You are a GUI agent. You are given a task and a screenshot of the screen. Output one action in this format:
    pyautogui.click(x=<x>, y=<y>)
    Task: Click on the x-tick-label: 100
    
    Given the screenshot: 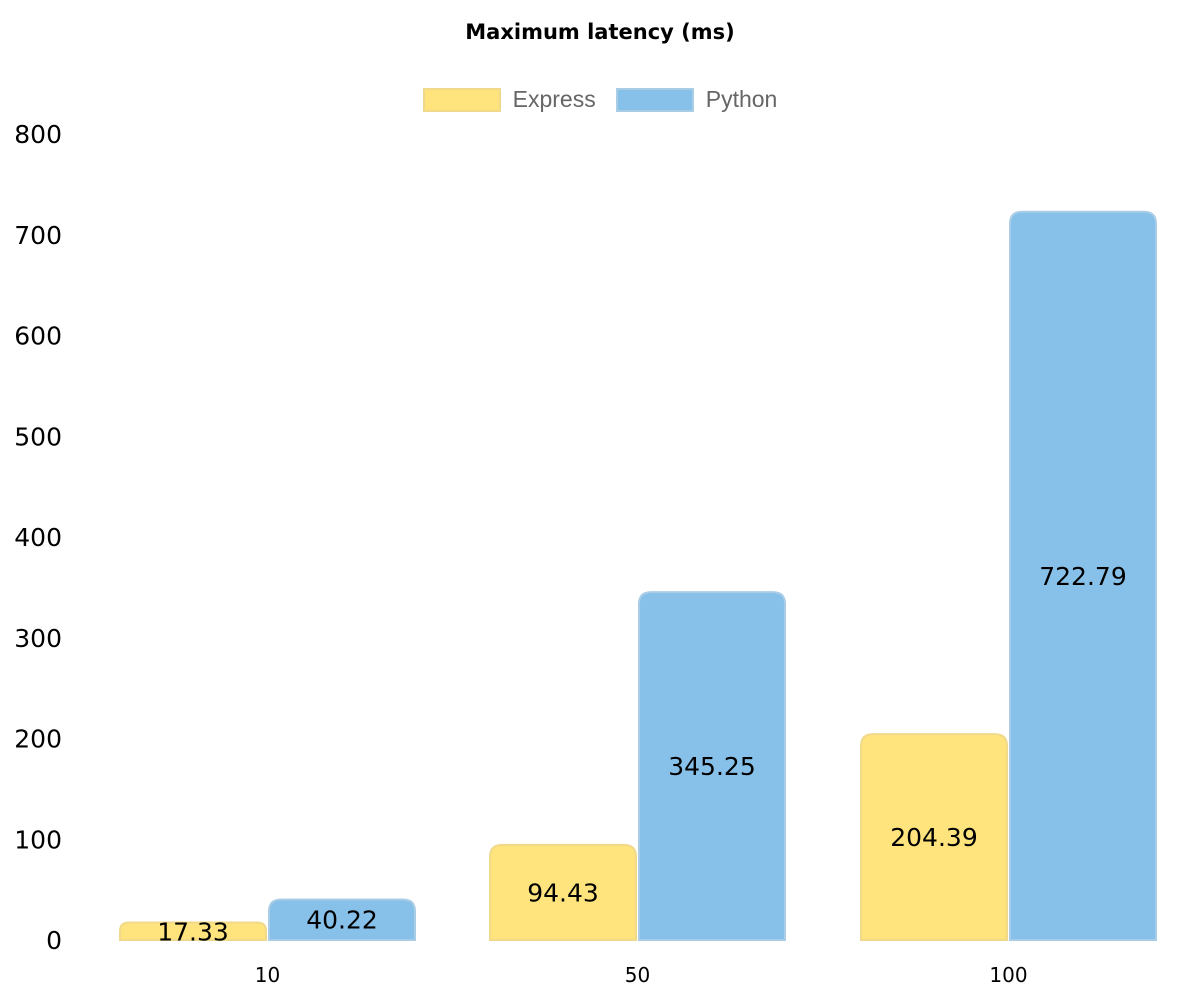 What is the action you would take?
    pyautogui.click(x=1008, y=975)
    